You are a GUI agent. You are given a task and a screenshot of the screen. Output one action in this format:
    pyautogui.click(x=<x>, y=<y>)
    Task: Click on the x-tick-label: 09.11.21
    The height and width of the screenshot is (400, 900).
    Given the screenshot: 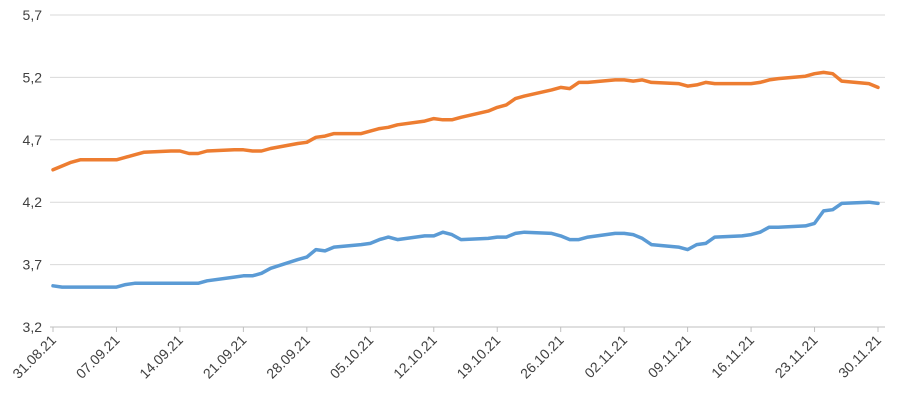 What is the action you would take?
    pyautogui.click(x=669, y=356)
    